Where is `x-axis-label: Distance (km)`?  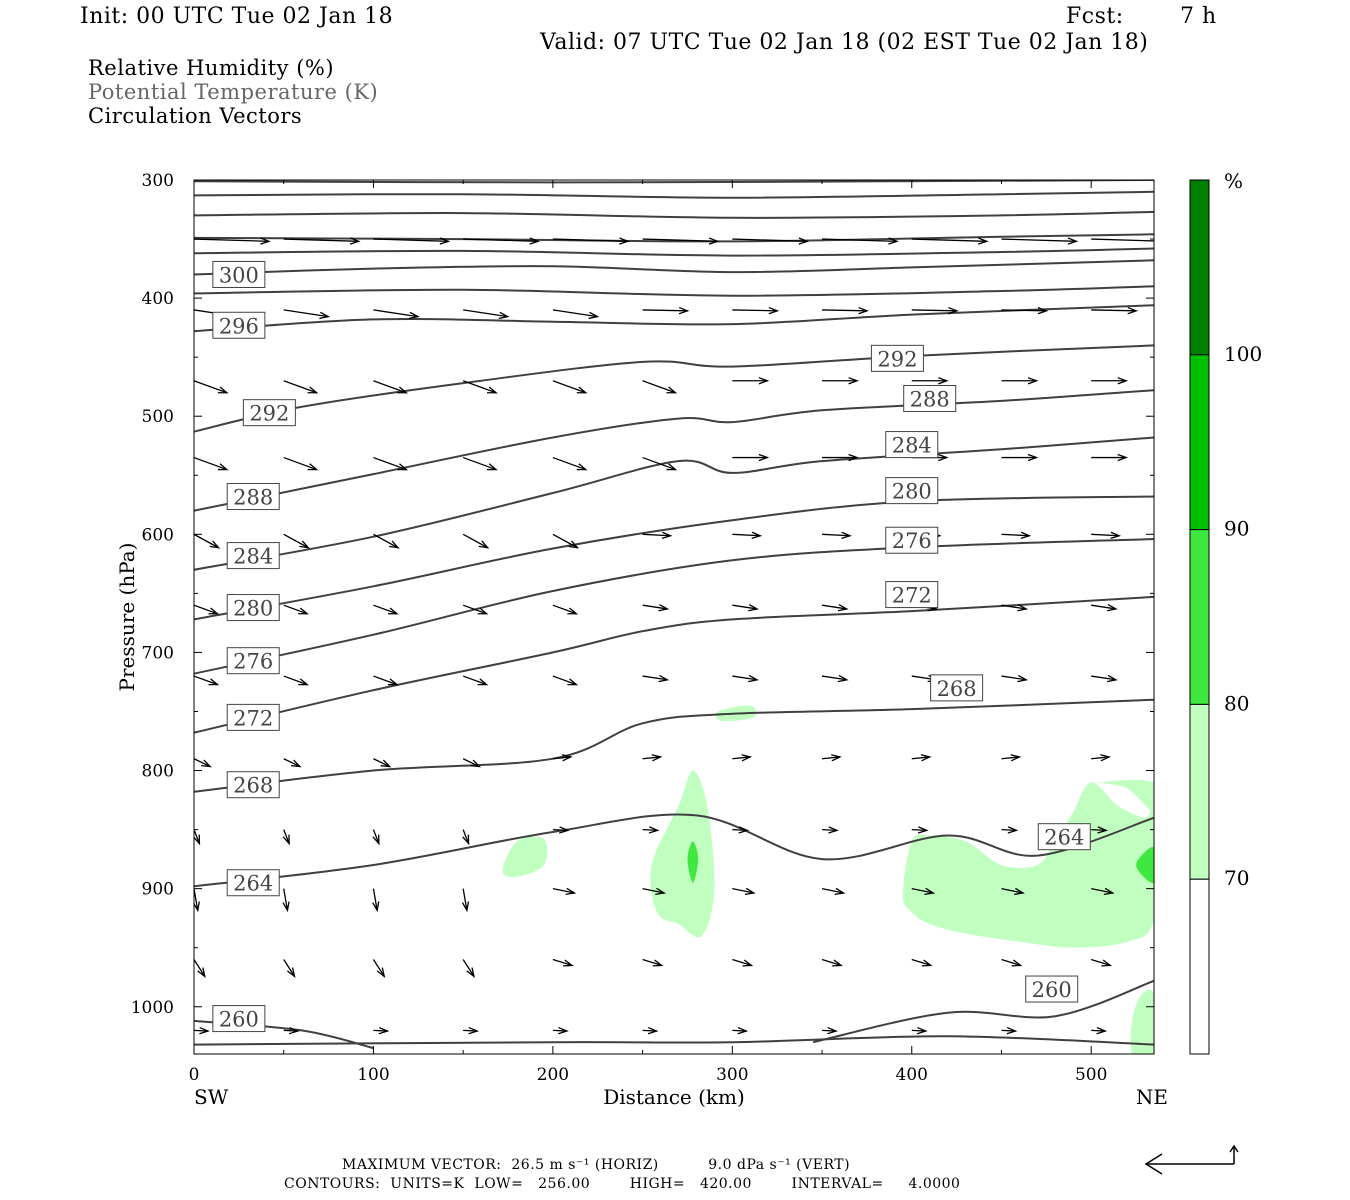 x-axis-label: Distance (km) is located at coordinates (674, 1097).